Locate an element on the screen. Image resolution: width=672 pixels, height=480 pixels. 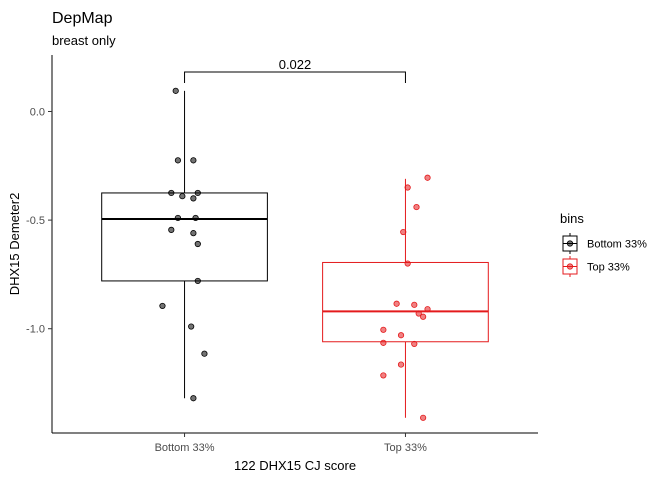
legend-title: bins is located at coordinates (572, 218).